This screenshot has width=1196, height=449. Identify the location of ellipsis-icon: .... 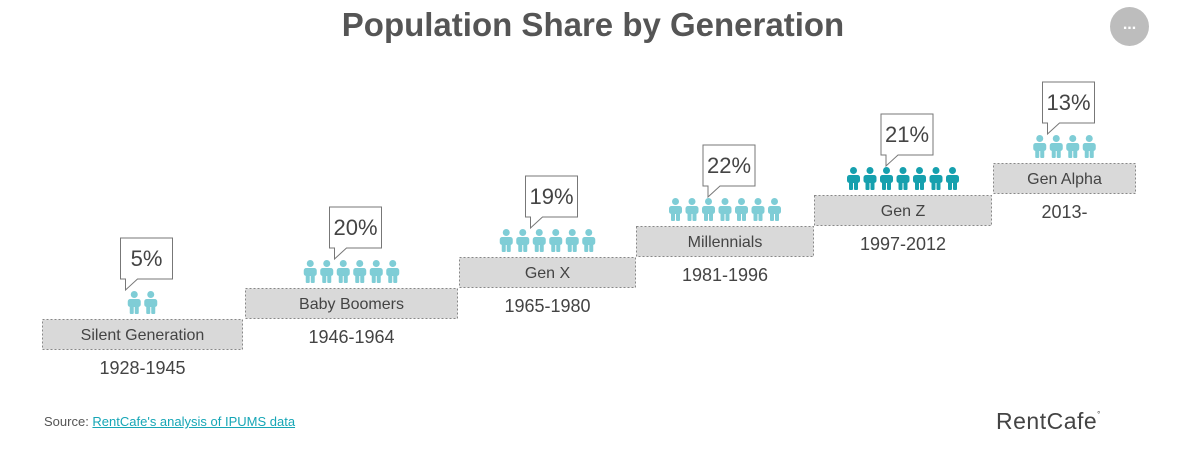
(1129, 24).